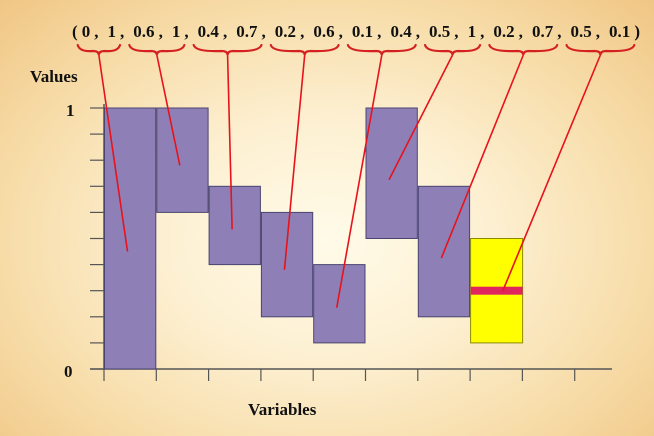  What do you see at coordinates (637, 31) in the screenshot?
I see `tuple-close-paren: )` at bounding box center [637, 31].